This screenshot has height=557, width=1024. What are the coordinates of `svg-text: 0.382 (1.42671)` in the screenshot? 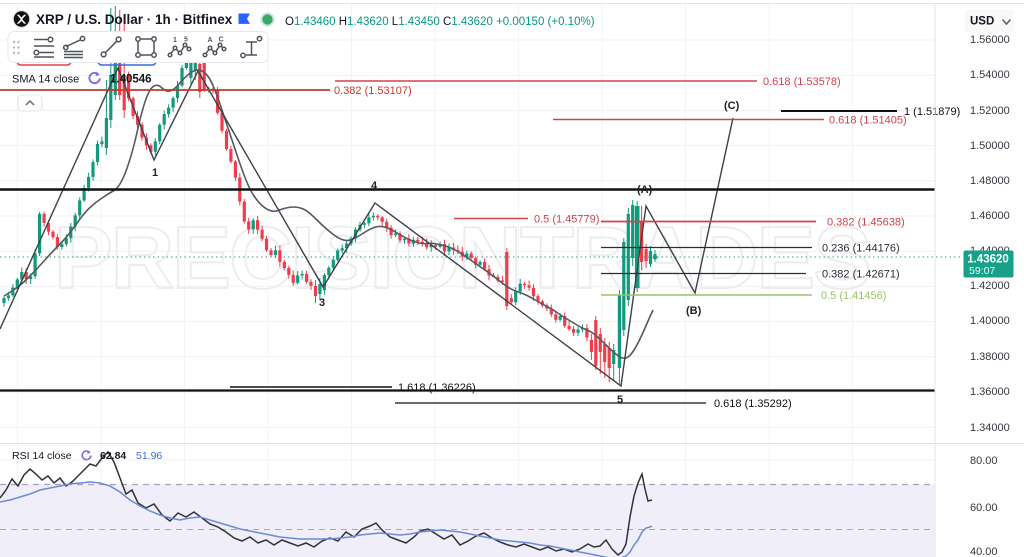 It's located at (861, 275).